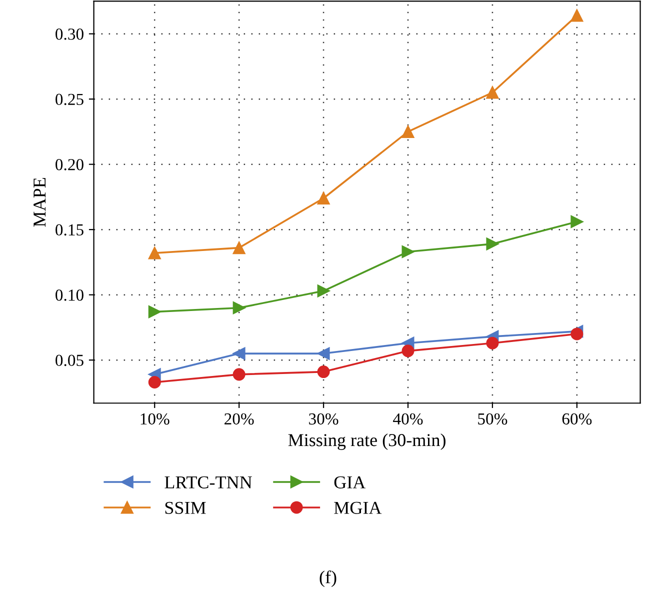  Describe the element at coordinates (40, 202) in the screenshot. I see `y-axis-title: MAPE` at that location.